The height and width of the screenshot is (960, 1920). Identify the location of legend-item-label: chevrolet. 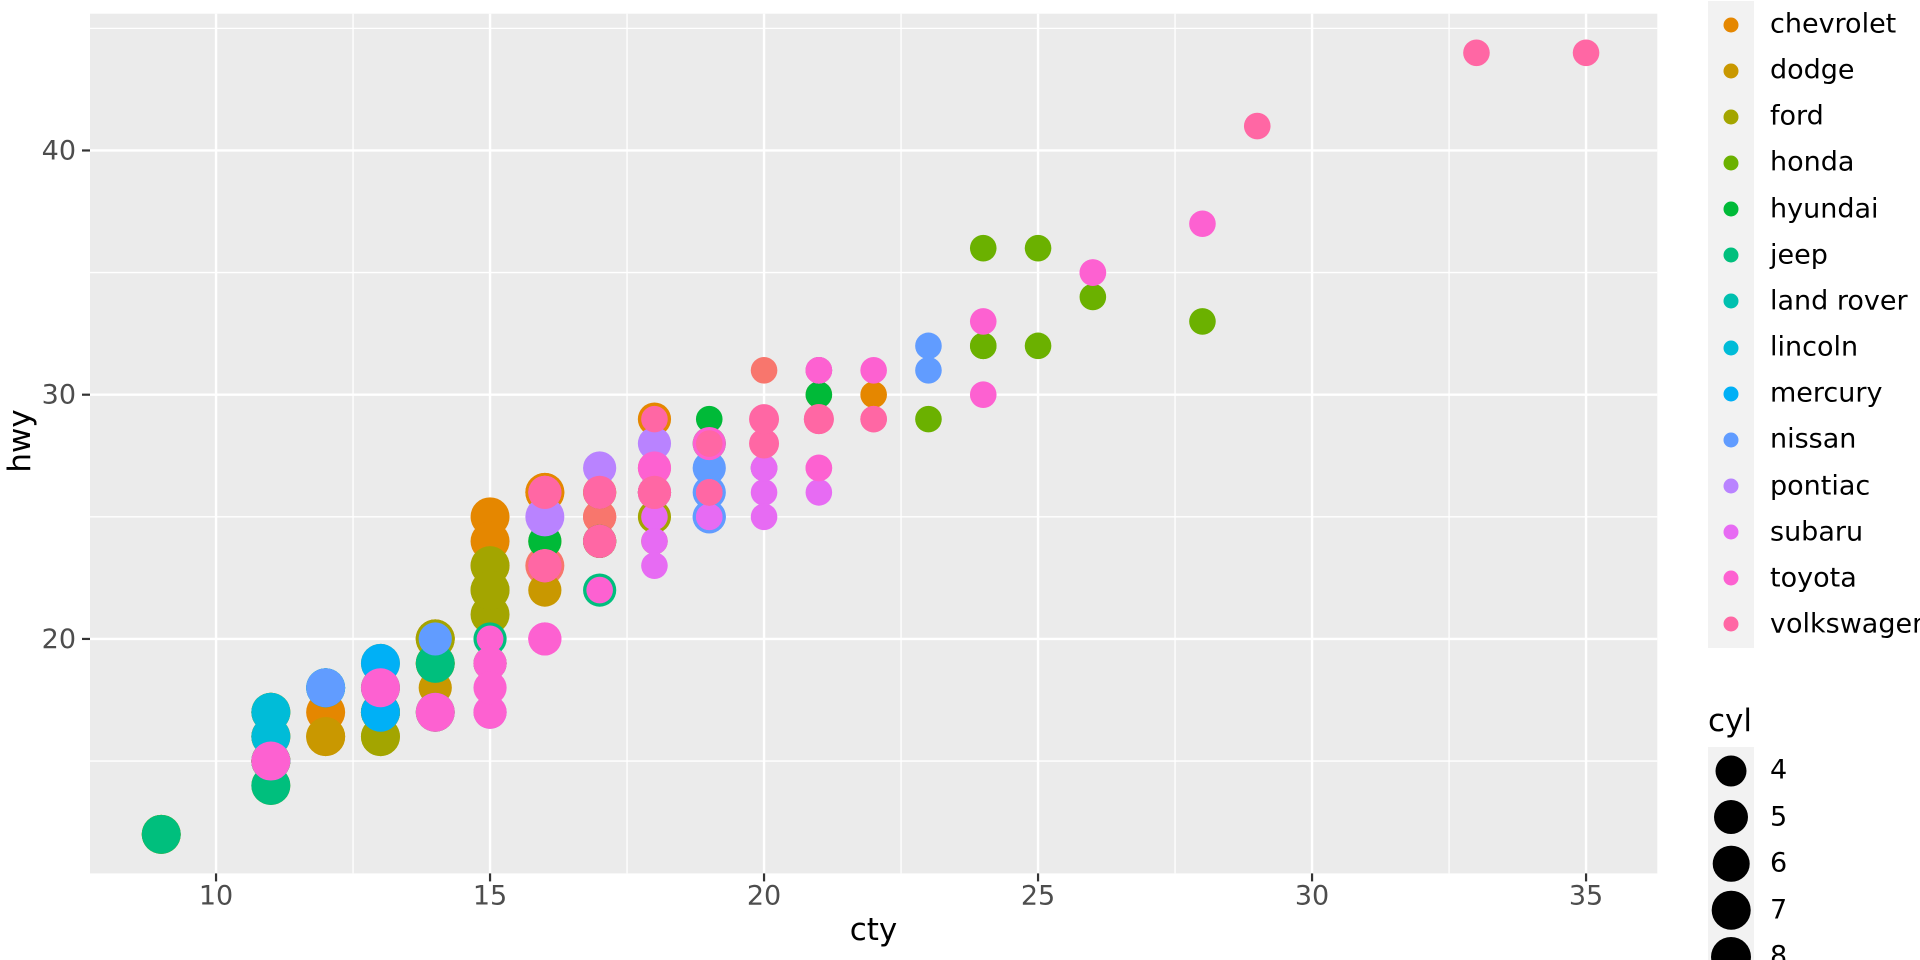
(1833, 24).